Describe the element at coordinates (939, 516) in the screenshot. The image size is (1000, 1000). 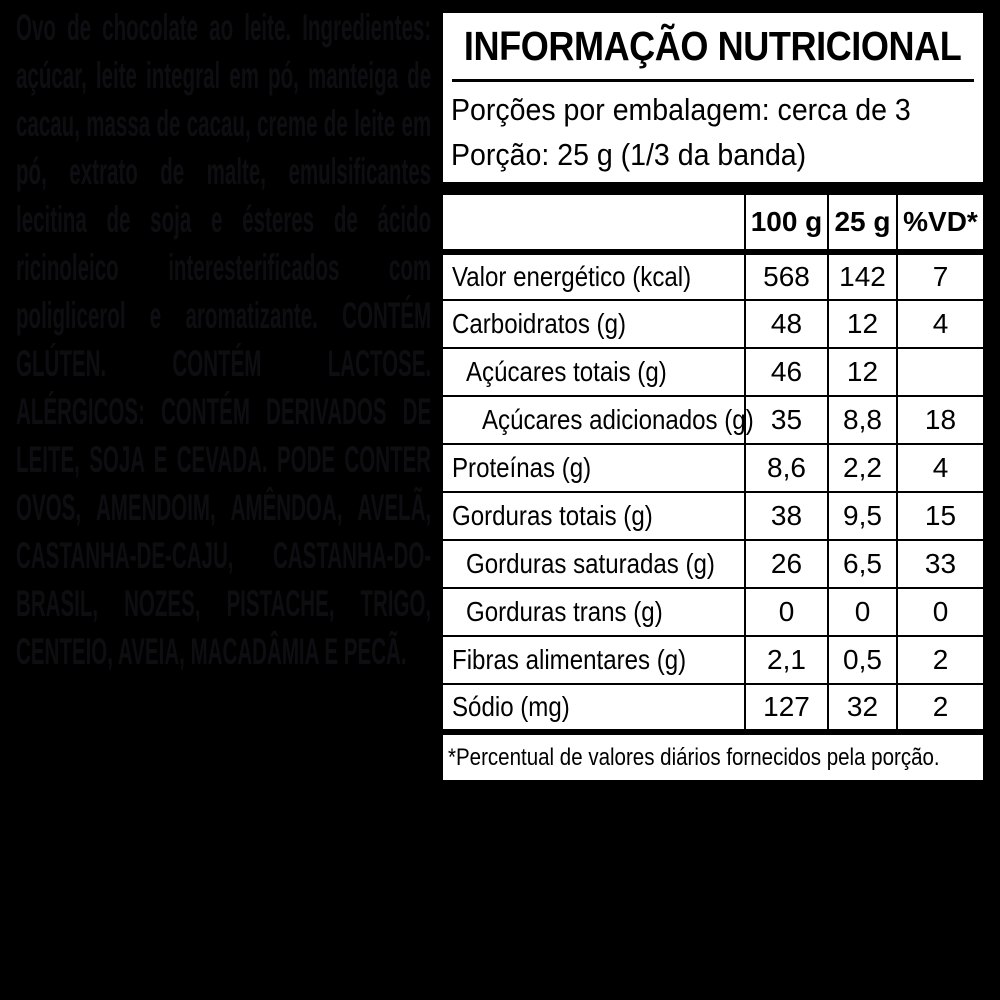
I see `vd-value-cell: 15` at that location.